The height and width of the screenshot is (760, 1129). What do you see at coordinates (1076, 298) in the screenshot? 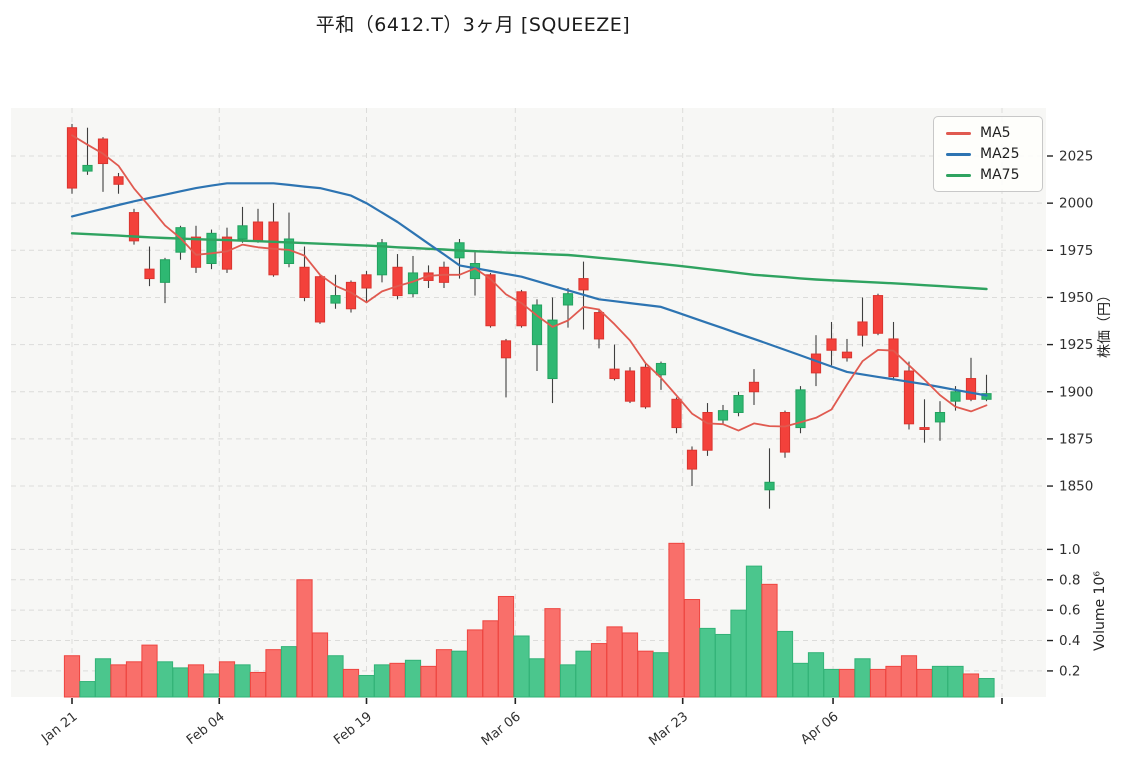
I see `price-tick-label: 1950` at bounding box center [1076, 298].